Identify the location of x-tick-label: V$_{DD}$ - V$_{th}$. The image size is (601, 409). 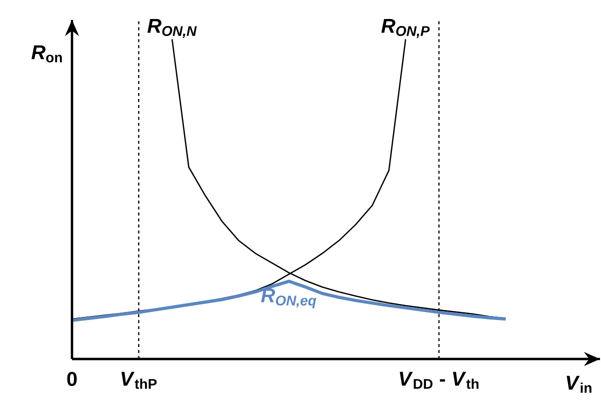
(439, 380).